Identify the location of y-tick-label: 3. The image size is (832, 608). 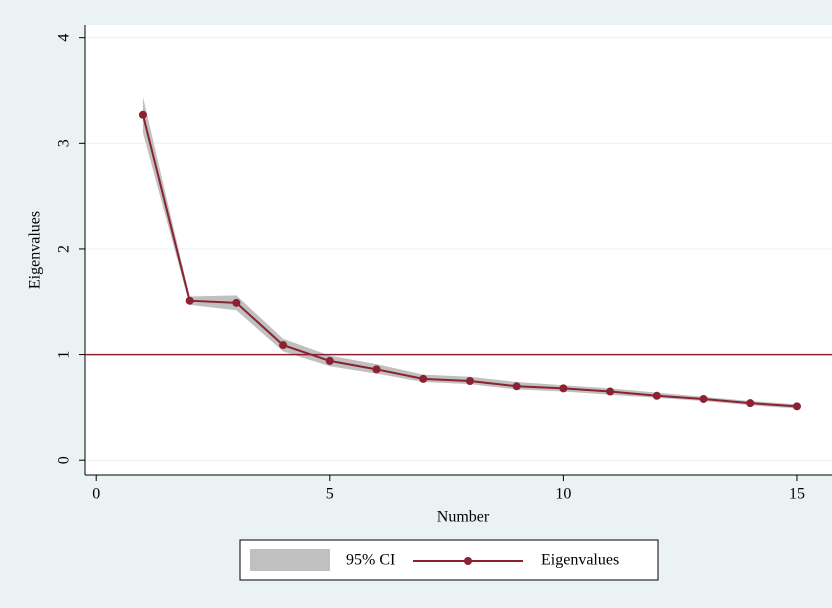
(64, 143).